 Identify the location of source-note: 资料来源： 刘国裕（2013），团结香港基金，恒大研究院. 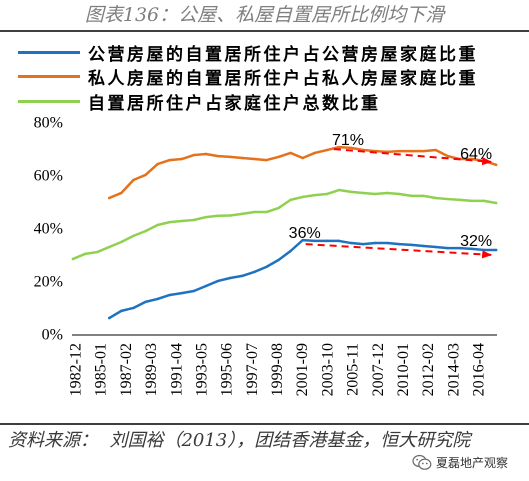
(239, 440).